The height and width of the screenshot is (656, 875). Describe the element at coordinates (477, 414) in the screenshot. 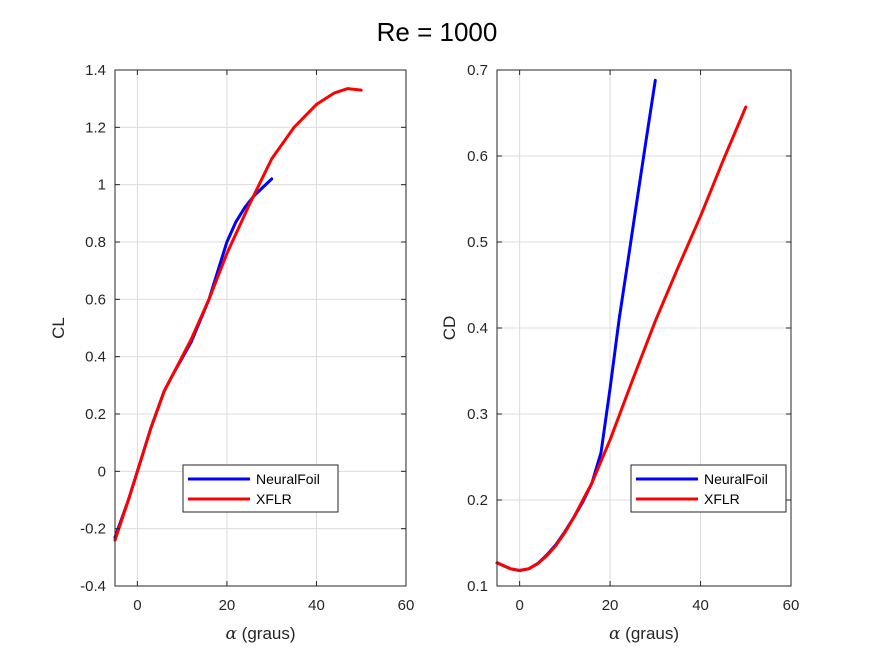

I see `y-tick-label: 0.3` at that location.